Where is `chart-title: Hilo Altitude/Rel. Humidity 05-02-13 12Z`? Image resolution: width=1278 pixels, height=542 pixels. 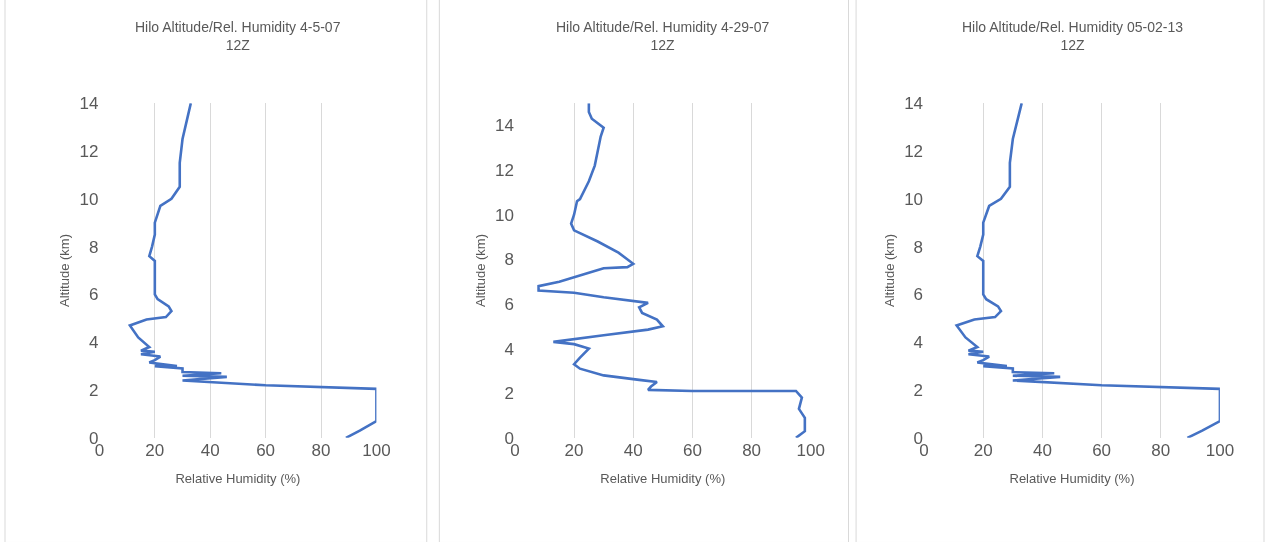
chart-title: Hilo Altitude/Rel. Humidity 05-02-13 12Z is located at coordinates (1073, 36).